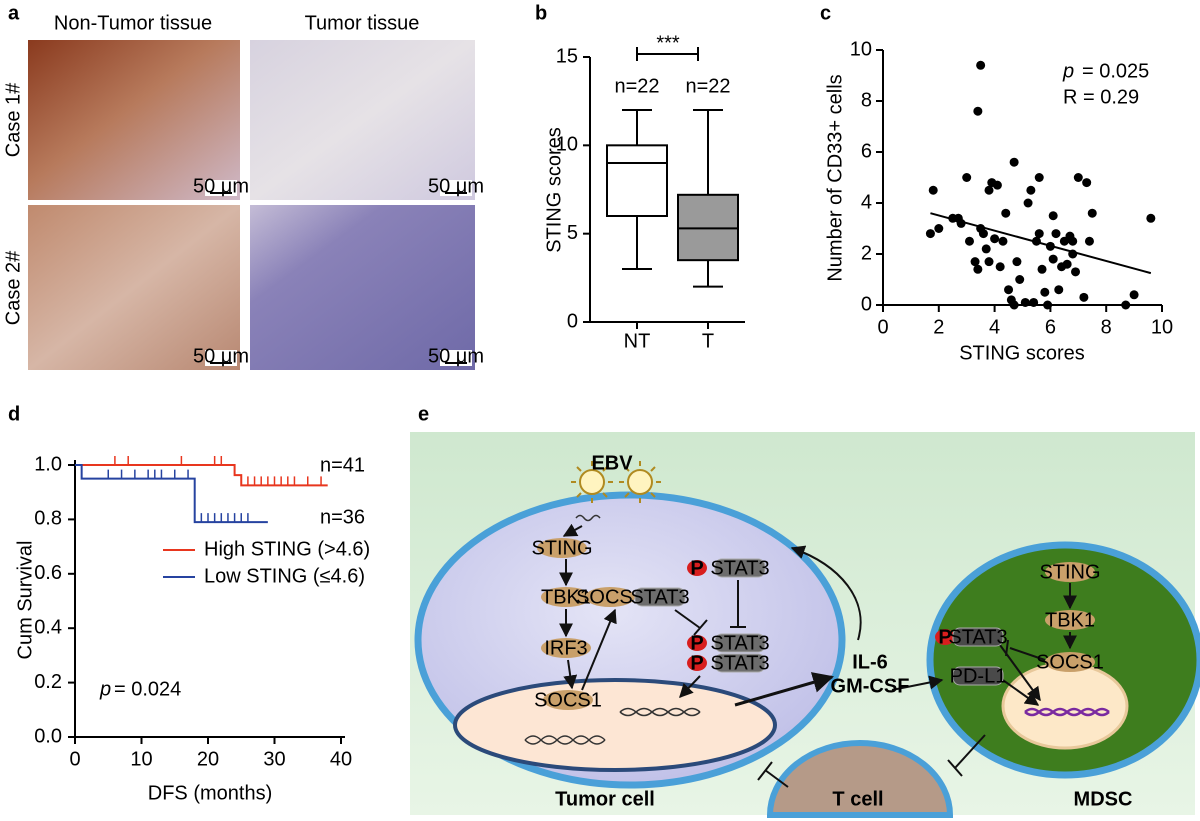  Describe the element at coordinates (835, 177) in the screenshot. I see `y-axis-label: Number of CD33+ cells` at that location.